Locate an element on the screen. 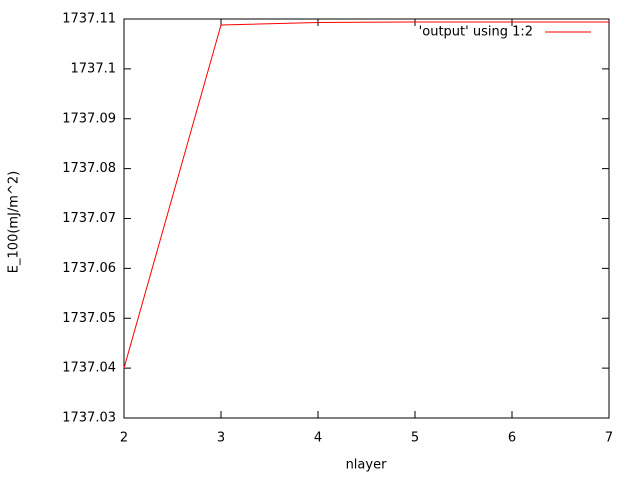 The image size is (640, 484). y-tick-label: 1737.09 is located at coordinates (89, 118).